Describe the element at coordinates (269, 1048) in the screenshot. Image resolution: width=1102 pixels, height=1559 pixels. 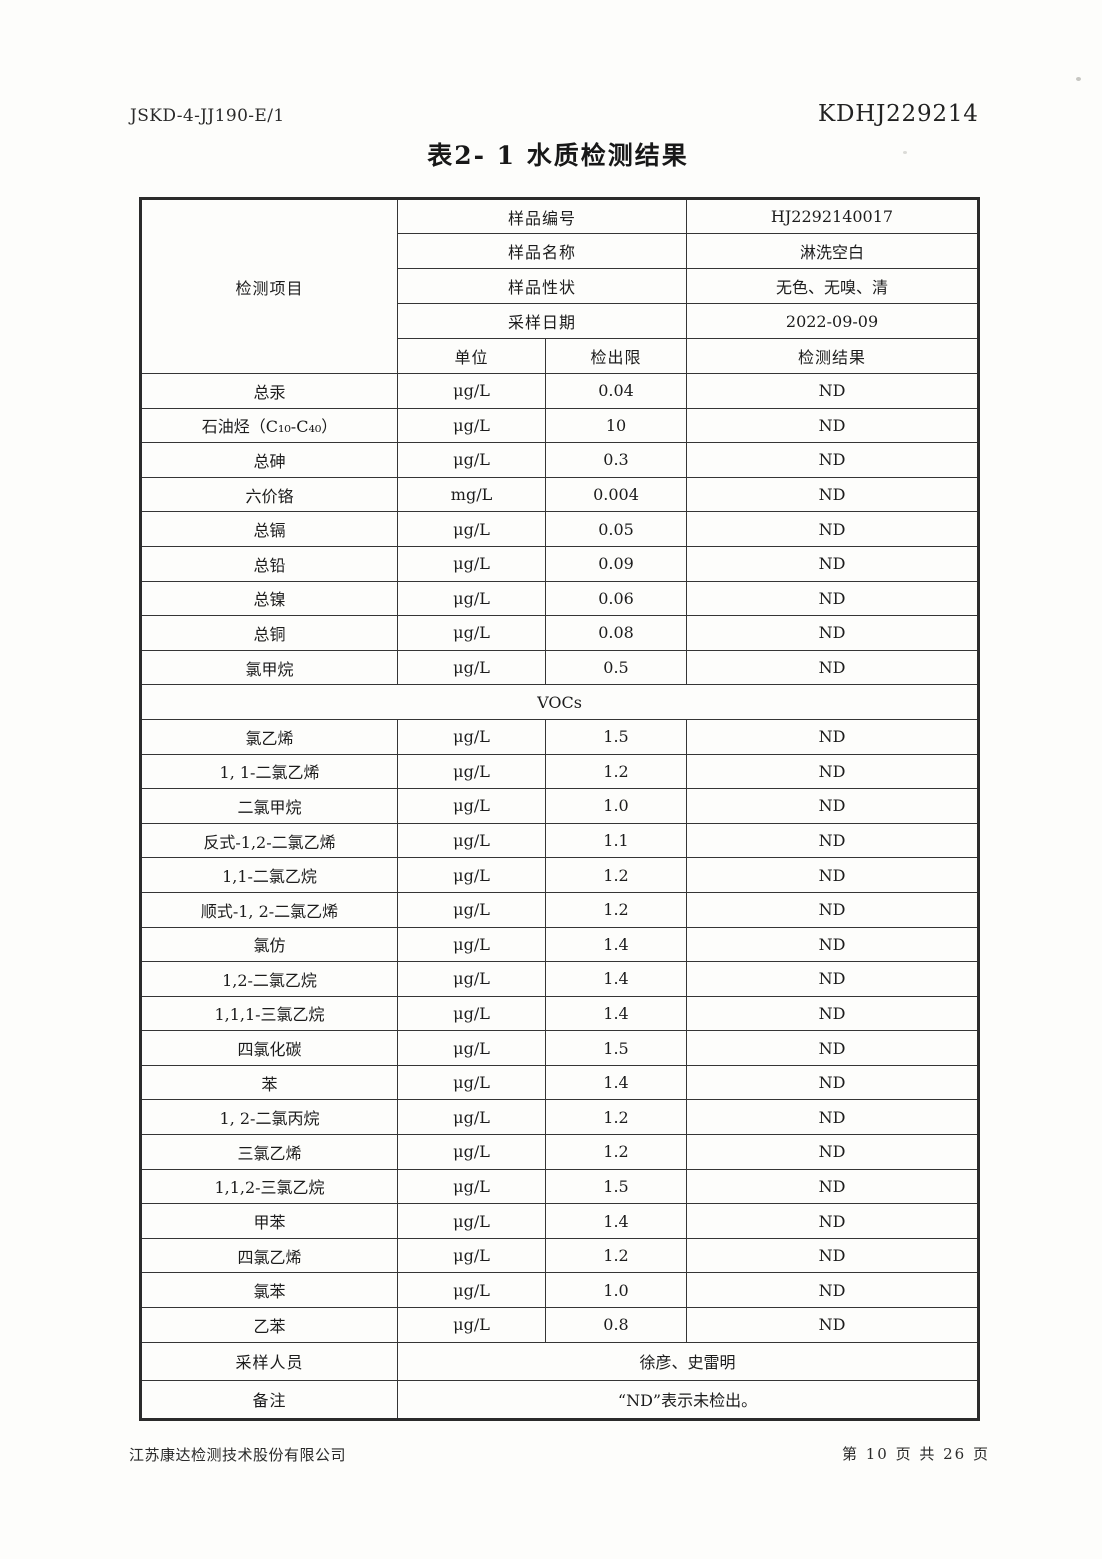
I see `item-cell: 四氯化碳` at that location.